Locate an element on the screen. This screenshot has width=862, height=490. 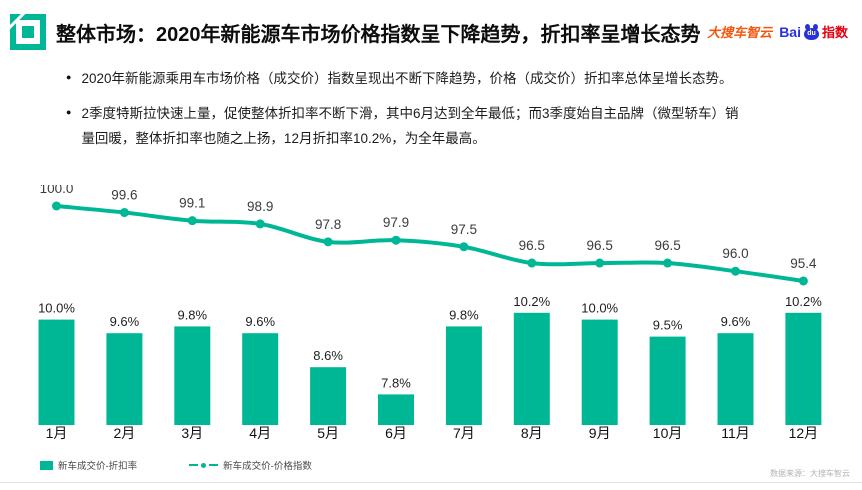
legend-item-discount: 新车成交价-折扣率 is located at coordinates (88, 465).